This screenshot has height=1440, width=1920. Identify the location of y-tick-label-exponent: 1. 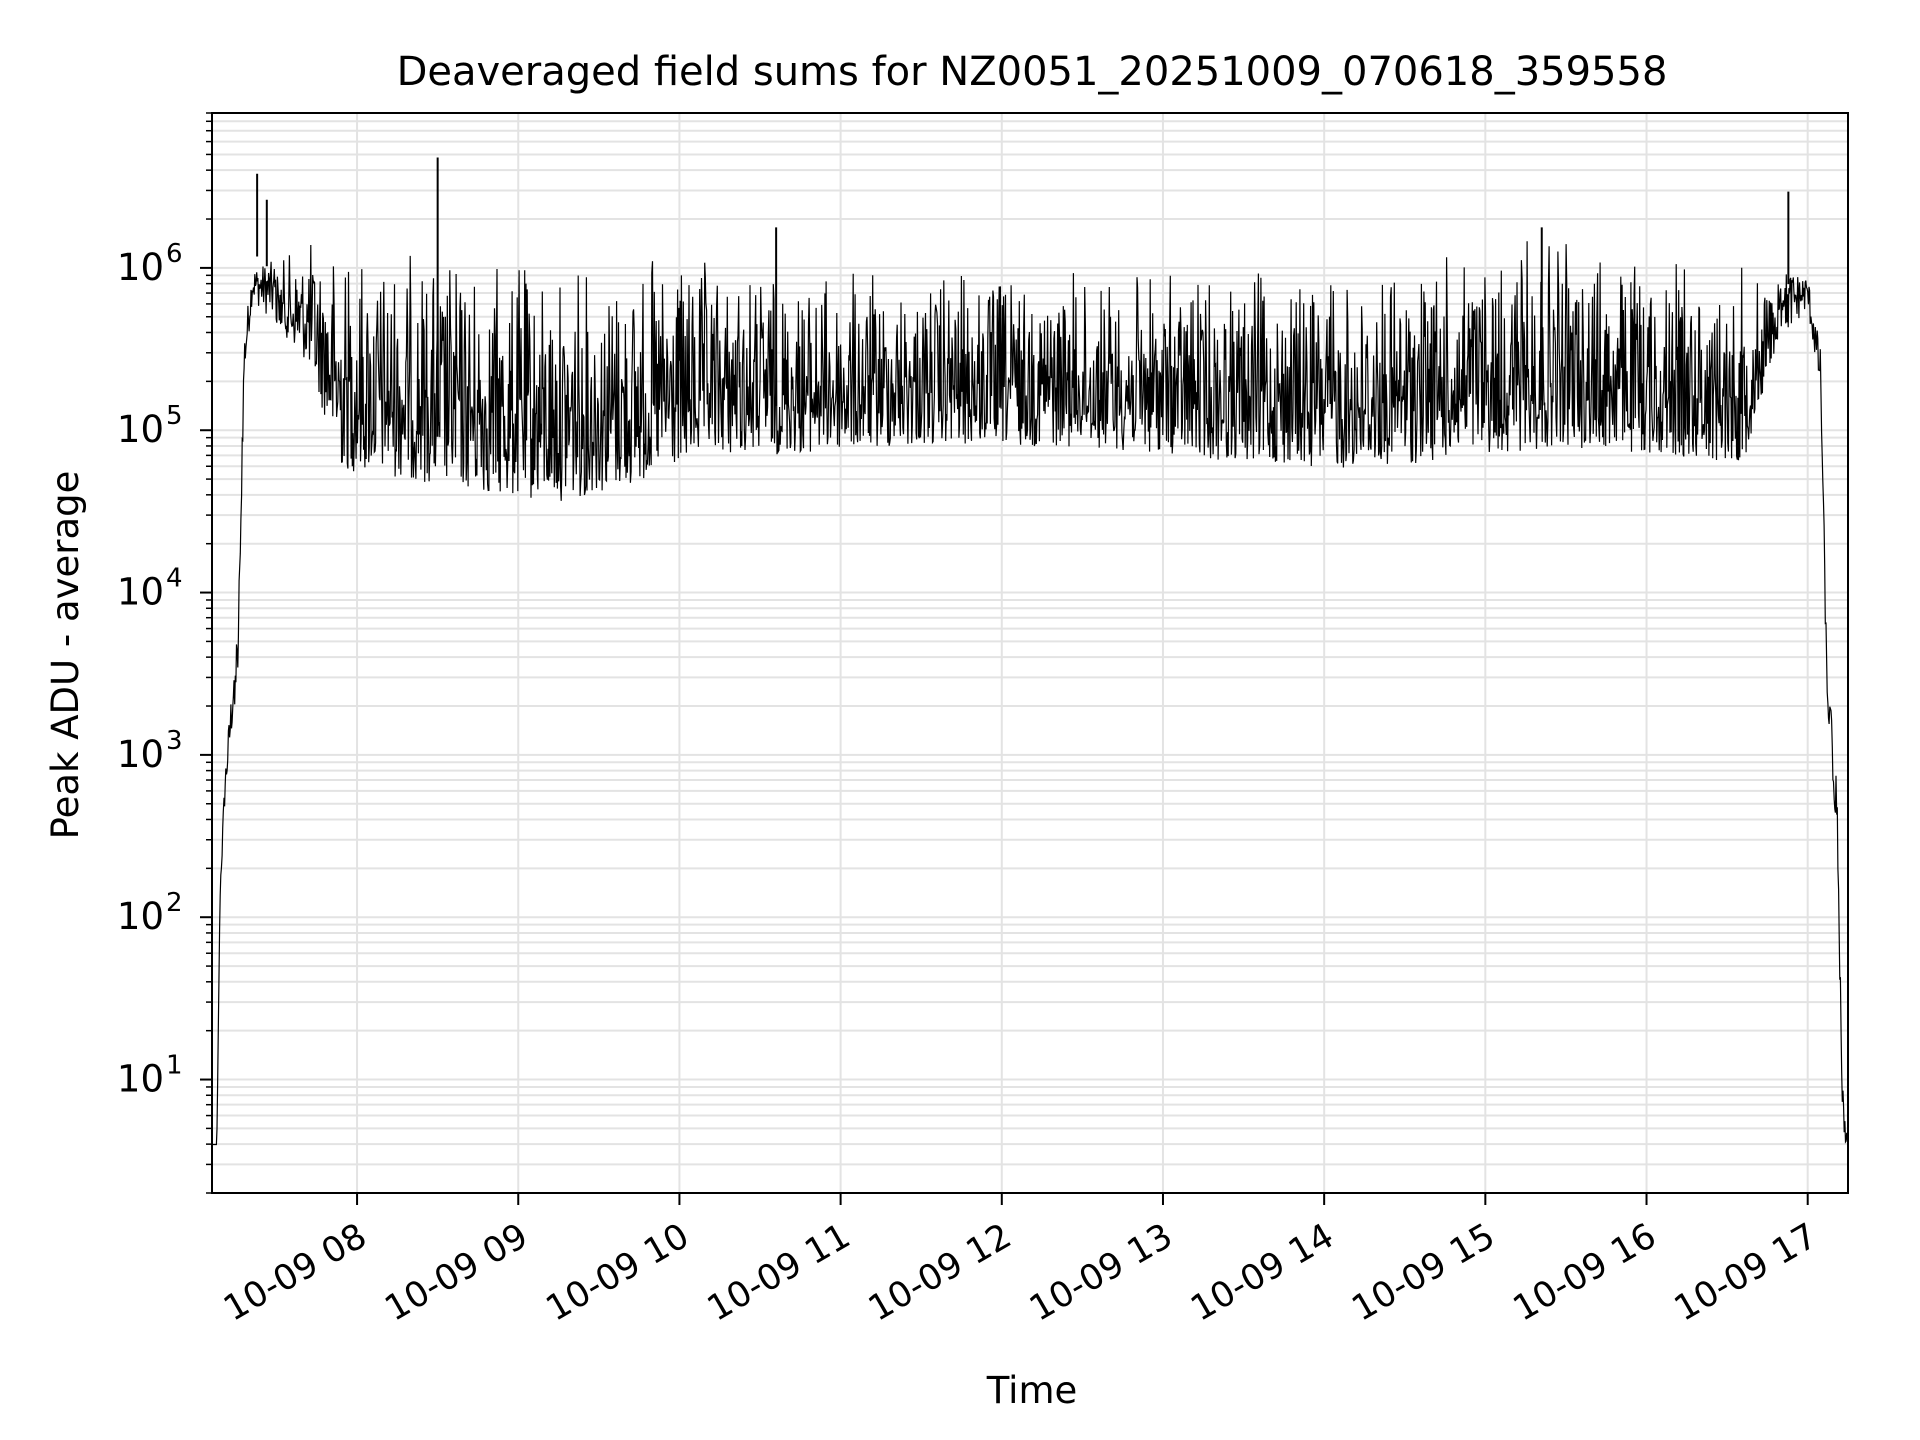
(174, 1066).